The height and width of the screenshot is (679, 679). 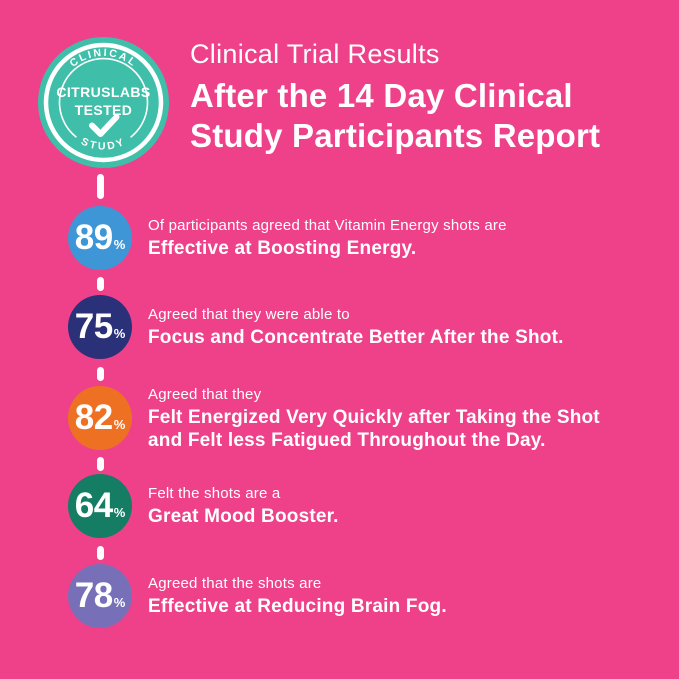 I want to click on stat-percentage-circle: 75%, so click(x=100, y=327).